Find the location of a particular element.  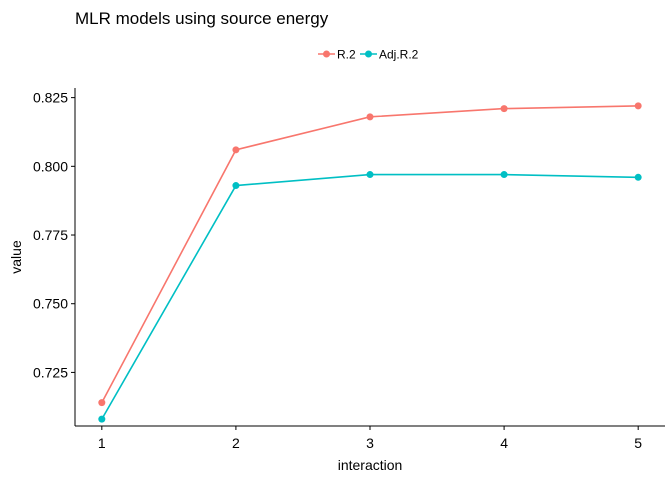

y-tick-label: 0.775 is located at coordinates (50, 235).